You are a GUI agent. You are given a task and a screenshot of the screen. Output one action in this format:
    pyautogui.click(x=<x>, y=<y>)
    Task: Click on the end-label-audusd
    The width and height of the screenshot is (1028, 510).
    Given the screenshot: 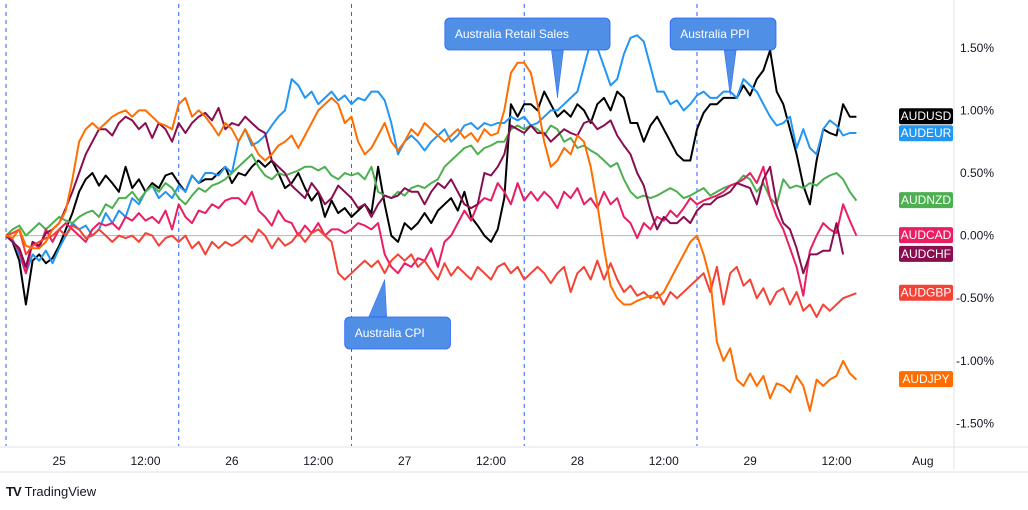 What is the action you would take?
    pyautogui.click(x=926, y=116)
    